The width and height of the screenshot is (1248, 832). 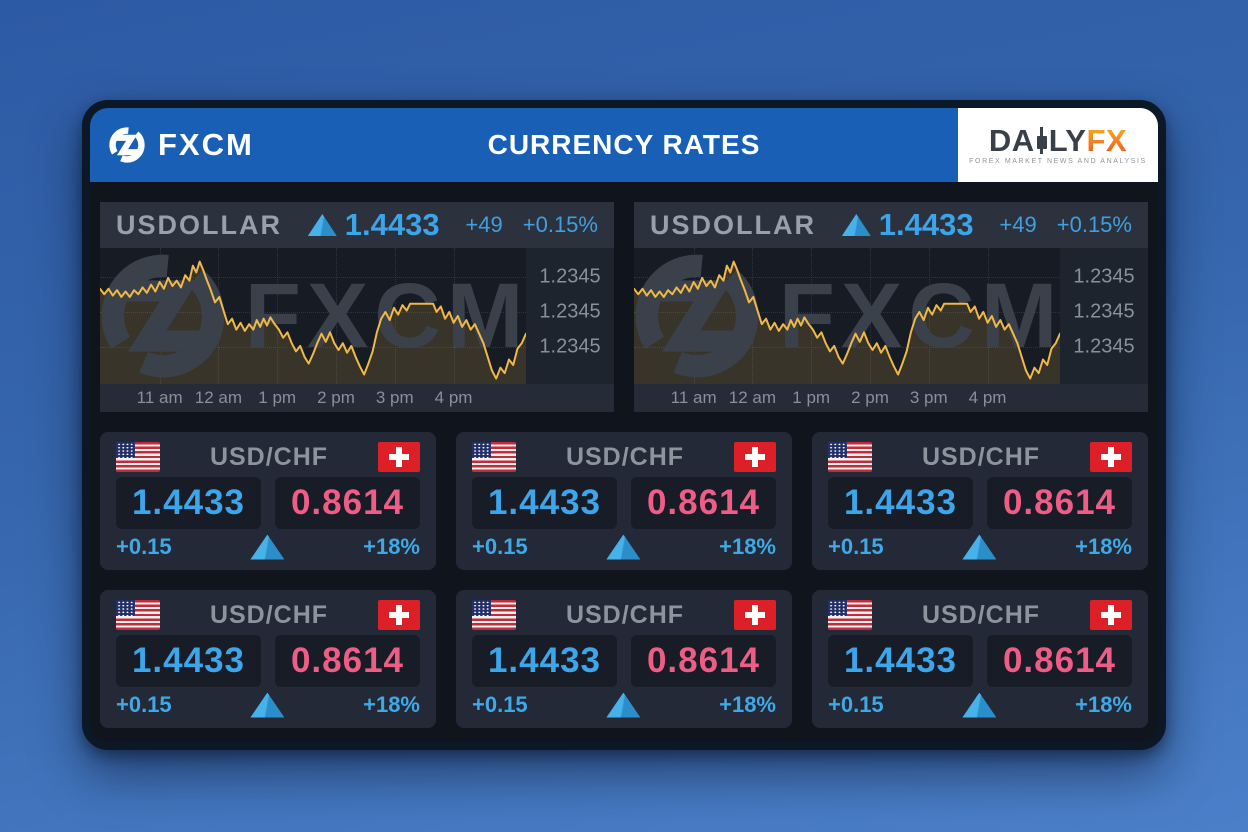 What do you see at coordinates (1041, 140) in the screenshot?
I see `candlestick-icon` at bounding box center [1041, 140].